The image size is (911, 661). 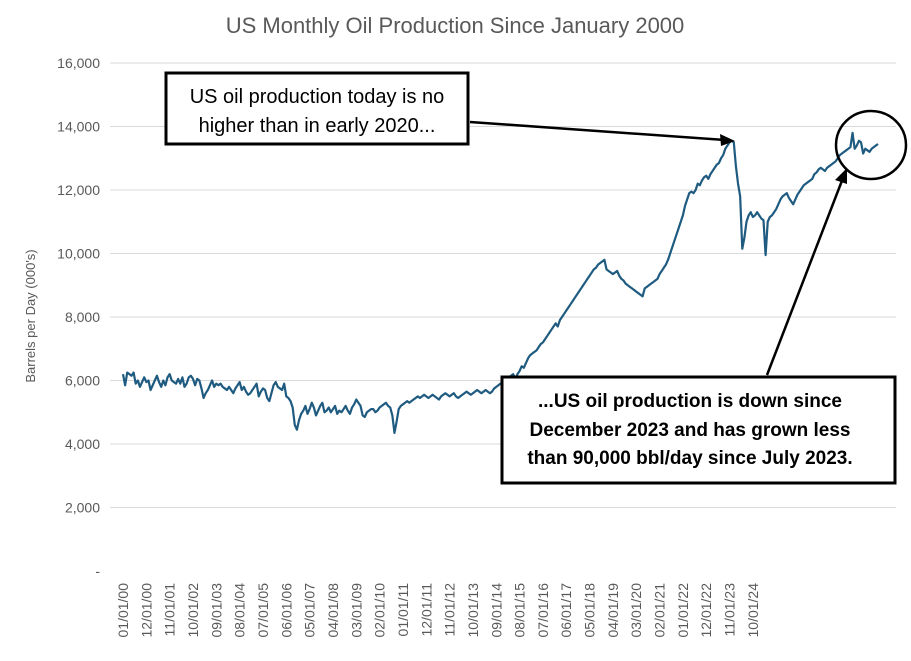 What do you see at coordinates (730, 610) in the screenshot?
I see `x-tick-label: 11/01/23` at bounding box center [730, 610].